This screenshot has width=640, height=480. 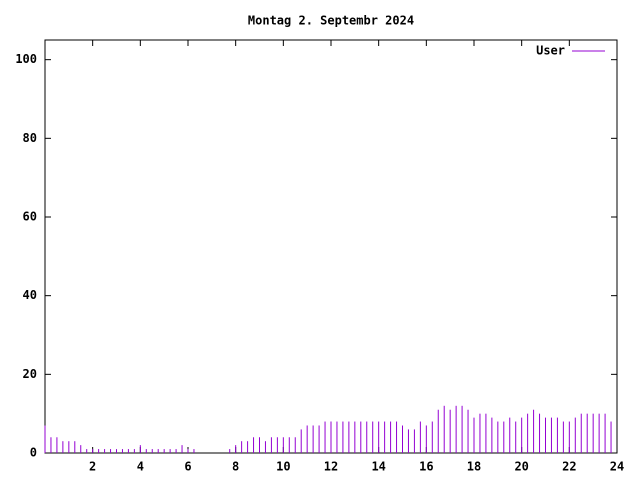 I want to click on y-tick-label: 40, so click(x=30, y=295).